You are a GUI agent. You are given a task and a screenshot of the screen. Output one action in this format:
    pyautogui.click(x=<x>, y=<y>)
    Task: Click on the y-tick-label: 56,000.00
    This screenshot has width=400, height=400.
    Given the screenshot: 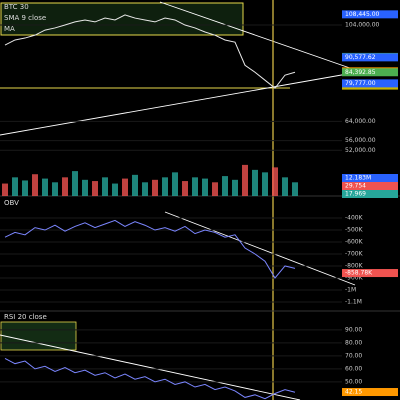 What is the action you would take?
    pyautogui.click(x=360, y=140)
    